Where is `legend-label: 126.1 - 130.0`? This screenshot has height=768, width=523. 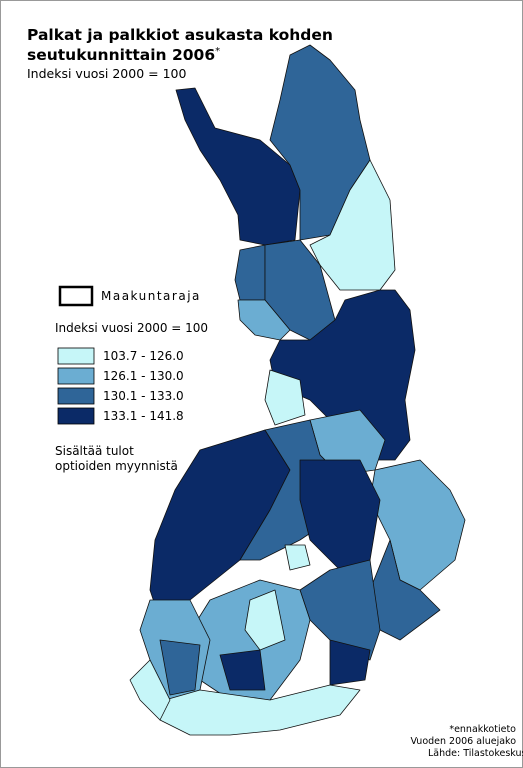 legend-label: 126.1 - 130.0 is located at coordinates (143, 376).